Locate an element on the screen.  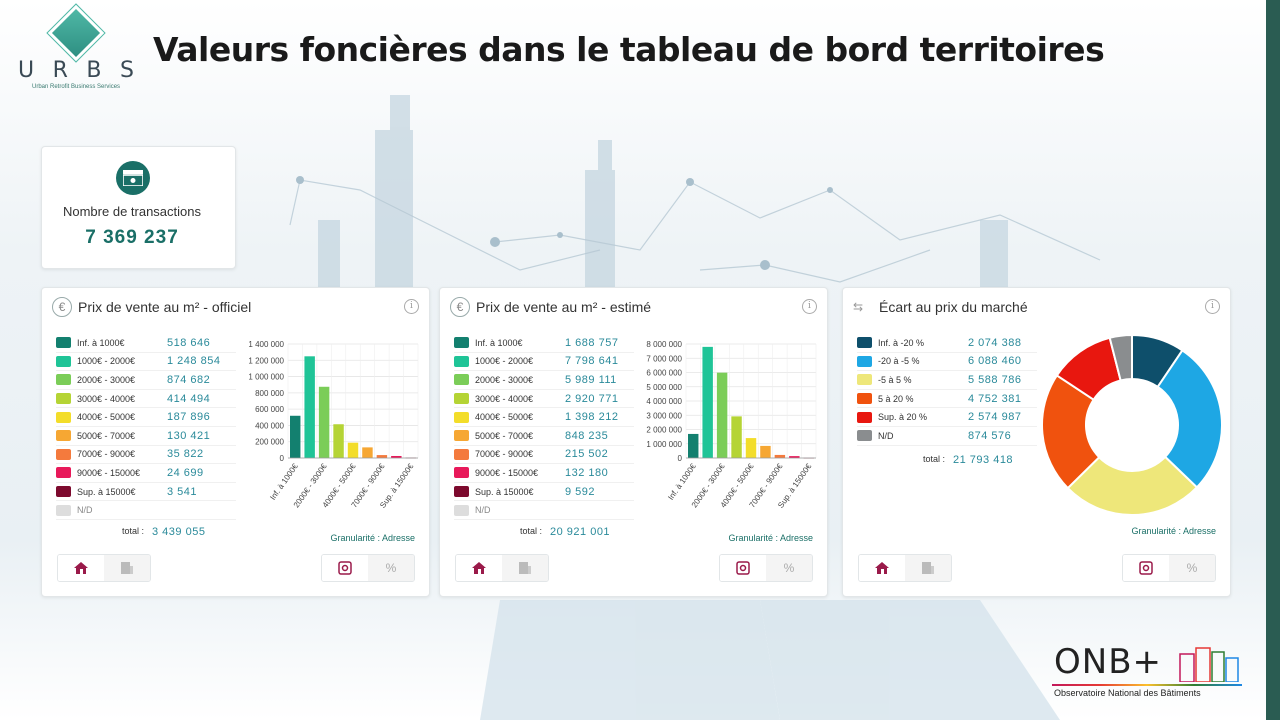
legend-row: 2000€ - 3000€ 874 682 is located at coordinates (146, 380).